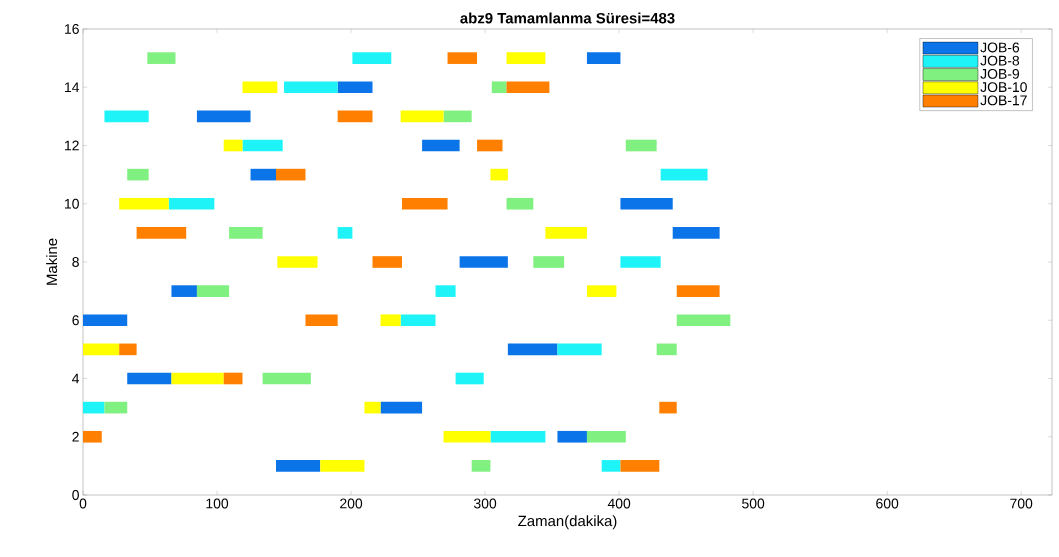 The height and width of the screenshot is (557, 1059). What do you see at coordinates (72, 87) in the screenshot?
I see `y-tick-label: 14` at bounding box center [72, 87].